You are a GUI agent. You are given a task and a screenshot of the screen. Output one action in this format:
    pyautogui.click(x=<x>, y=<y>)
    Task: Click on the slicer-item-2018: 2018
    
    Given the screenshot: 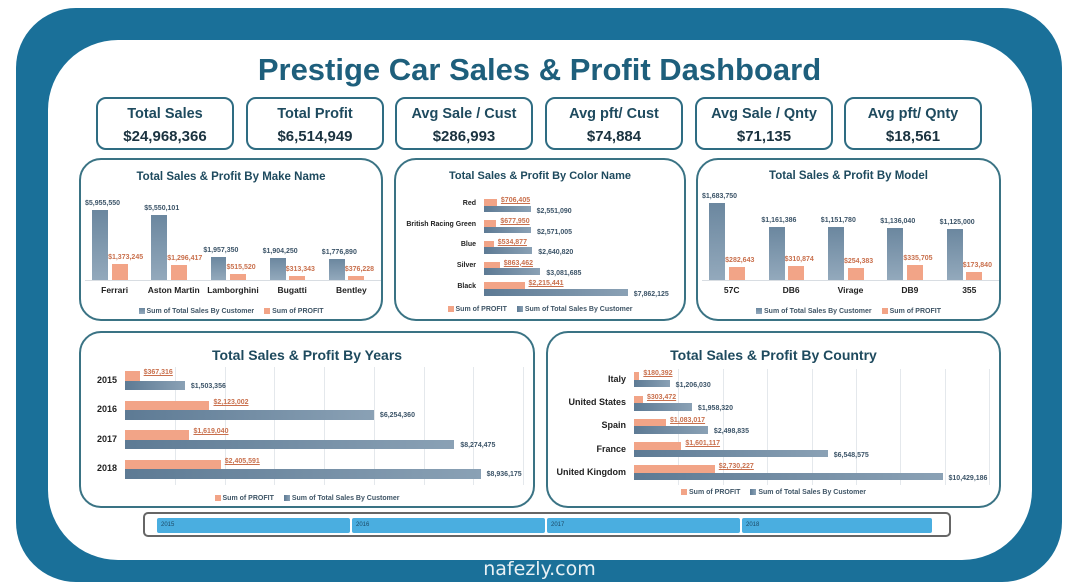 What is the action you would take?
    pyautogui.click(x=837, y=525)
    